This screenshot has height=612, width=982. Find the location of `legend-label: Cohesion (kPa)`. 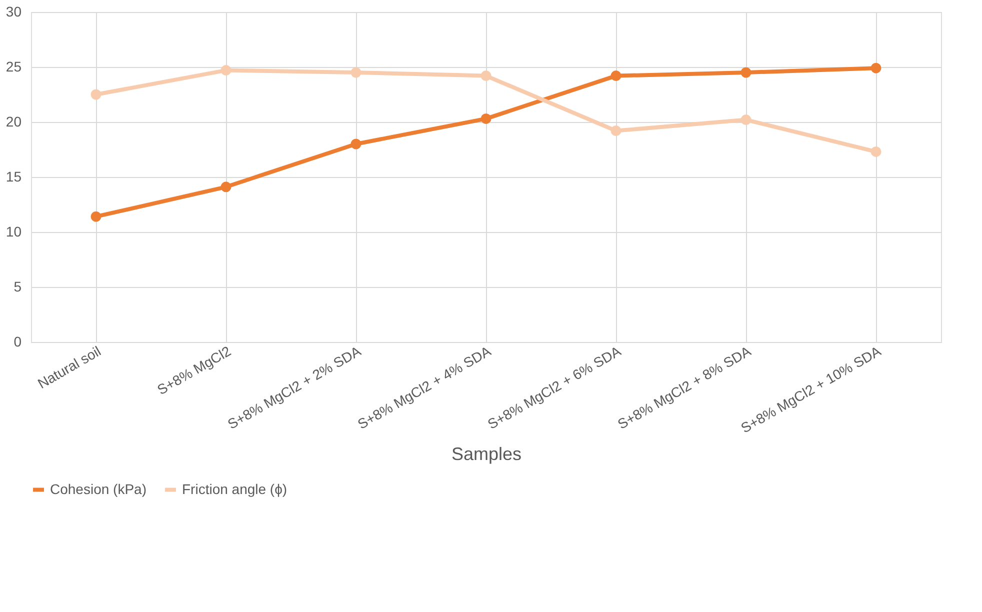

legend-label: Cohesion (kPa) is located at coordinates (98, 488).